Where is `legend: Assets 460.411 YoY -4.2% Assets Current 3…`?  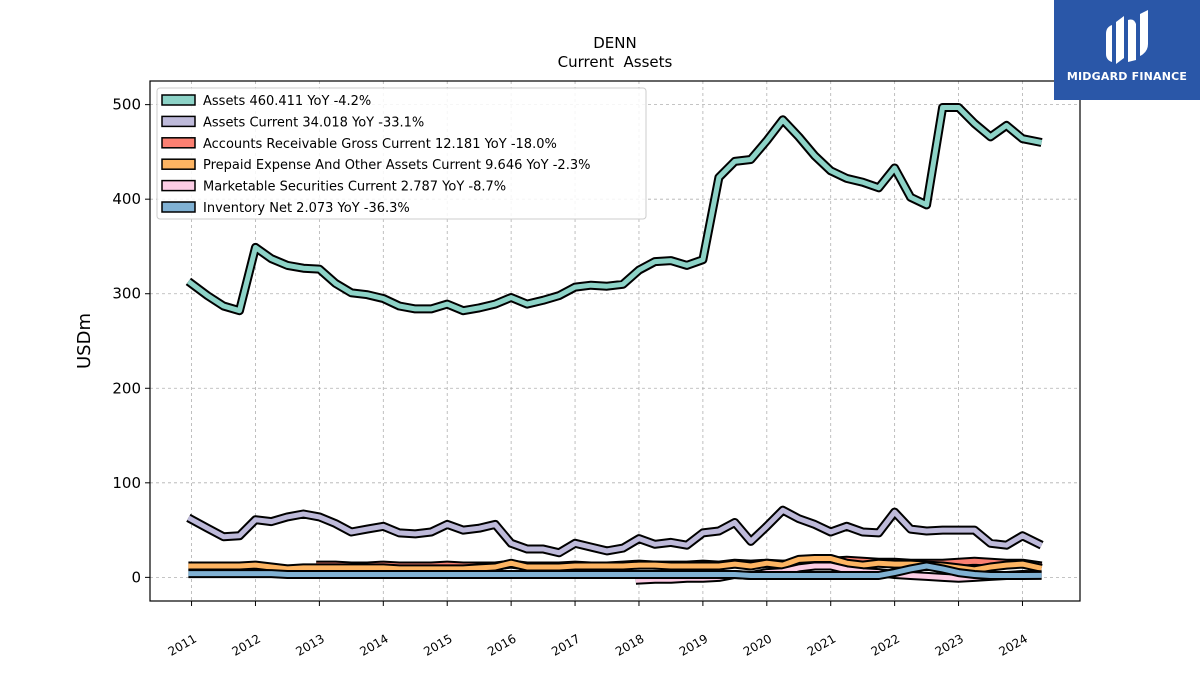
legend: Assets 460.411 YoY -4.2% Assets Current 3… is located at coordinates (401, 153).